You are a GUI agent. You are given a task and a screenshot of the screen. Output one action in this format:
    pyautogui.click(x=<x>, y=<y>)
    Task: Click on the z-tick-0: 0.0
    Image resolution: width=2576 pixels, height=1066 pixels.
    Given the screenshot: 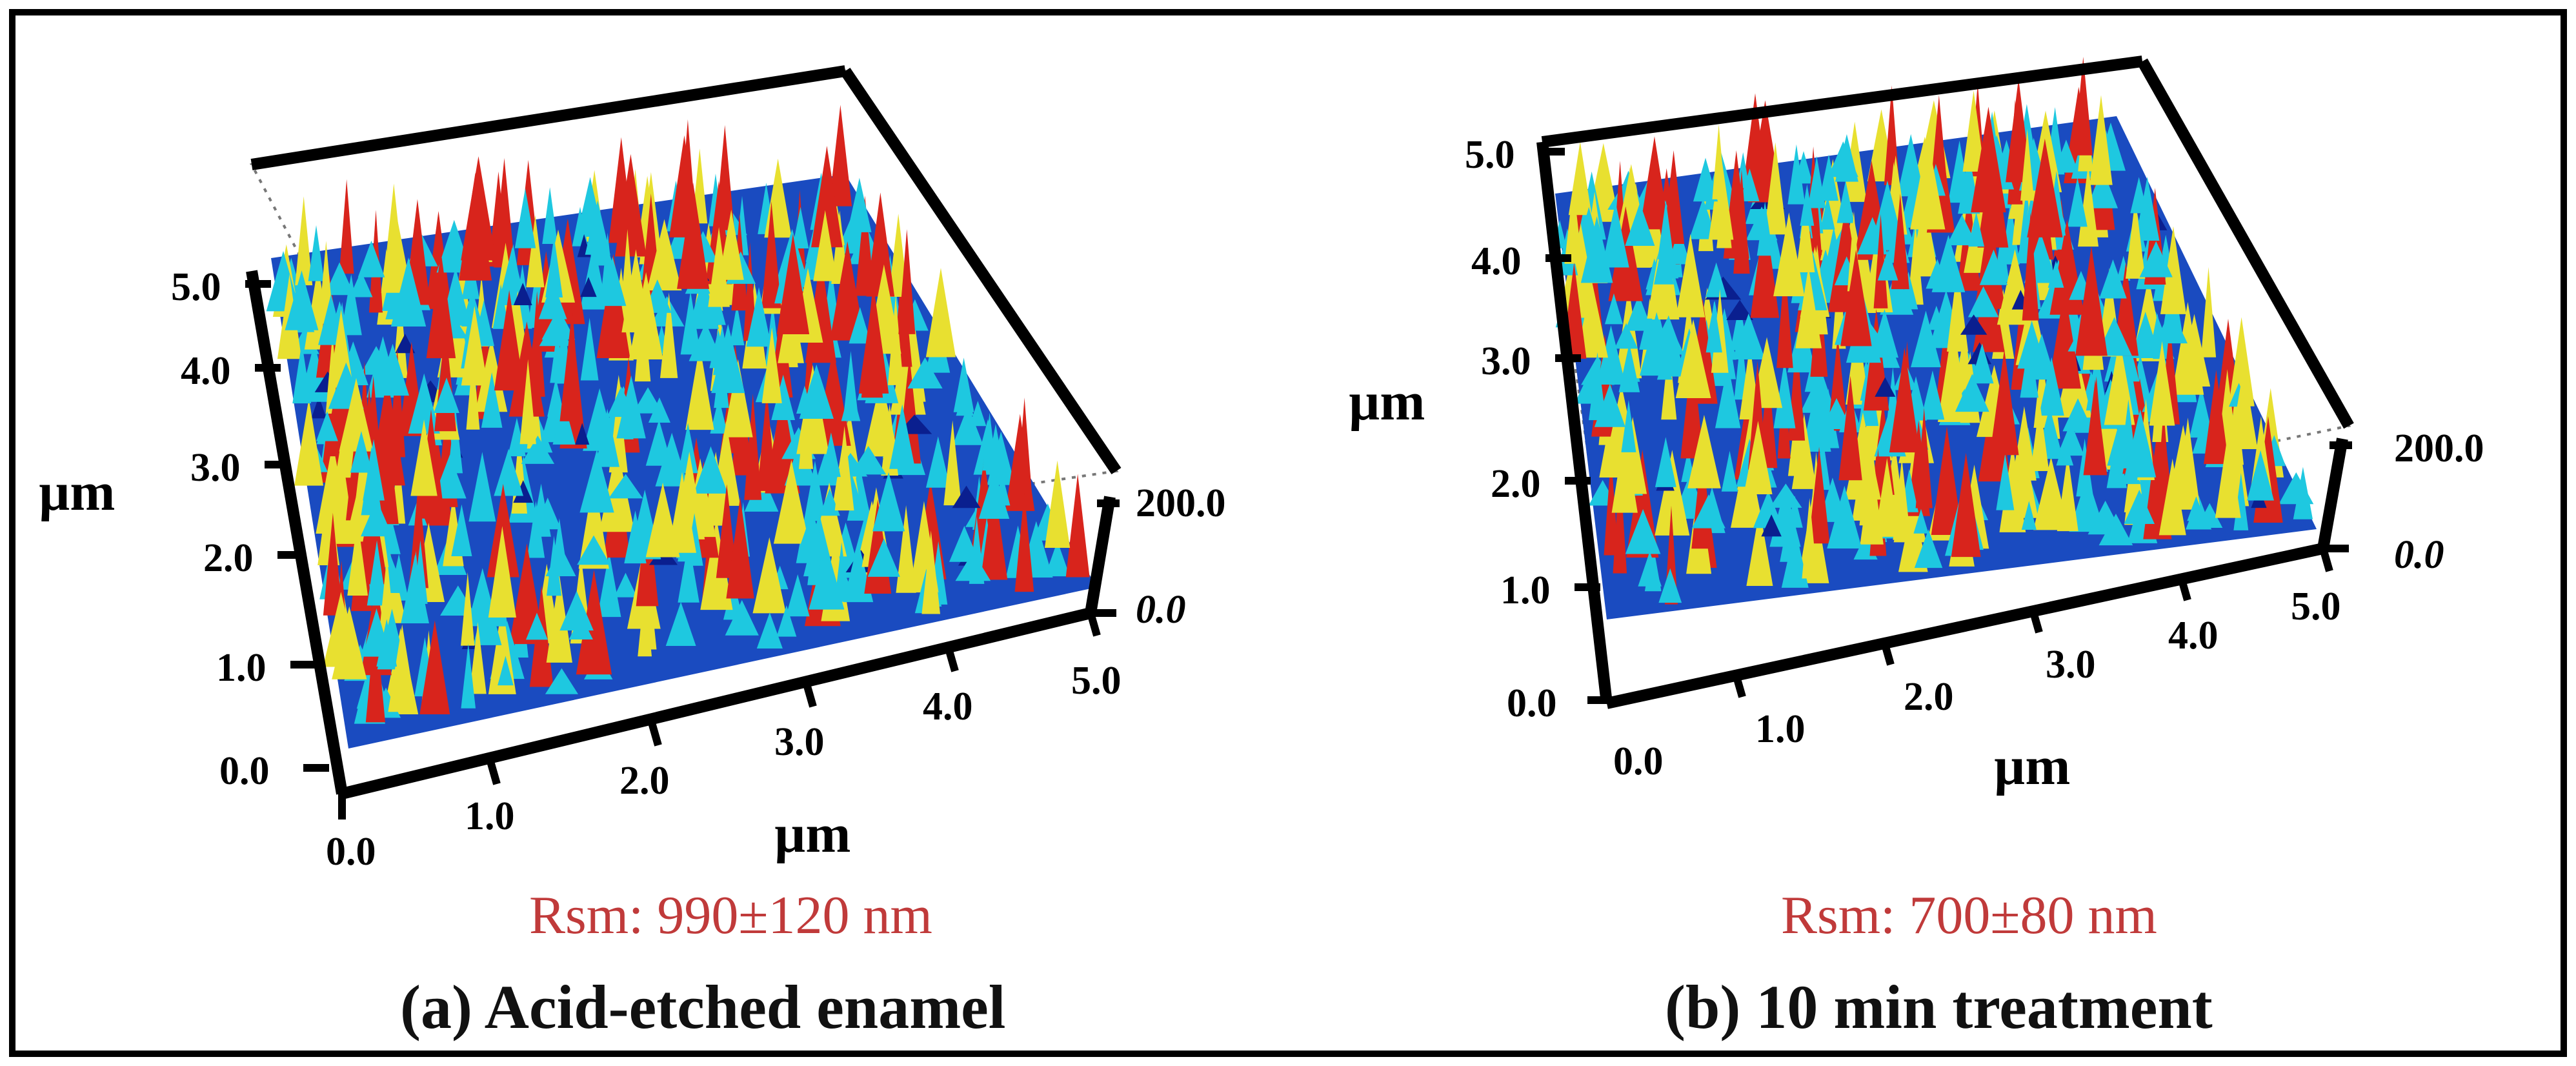 What is the action you would take?
    pyautogui.click(x=245, y=771)
    